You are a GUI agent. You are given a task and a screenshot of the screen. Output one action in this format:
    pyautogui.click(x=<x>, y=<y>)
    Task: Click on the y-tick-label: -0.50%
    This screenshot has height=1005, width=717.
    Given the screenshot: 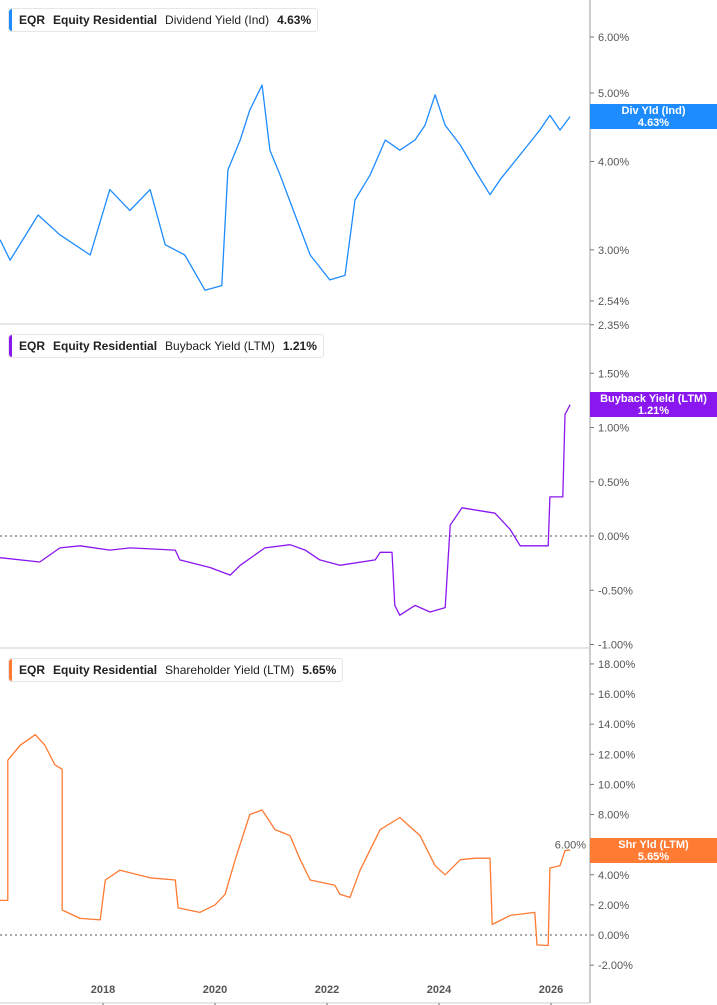 What is the action you would take?
    pyautogui.click(x=615, y=591)
    